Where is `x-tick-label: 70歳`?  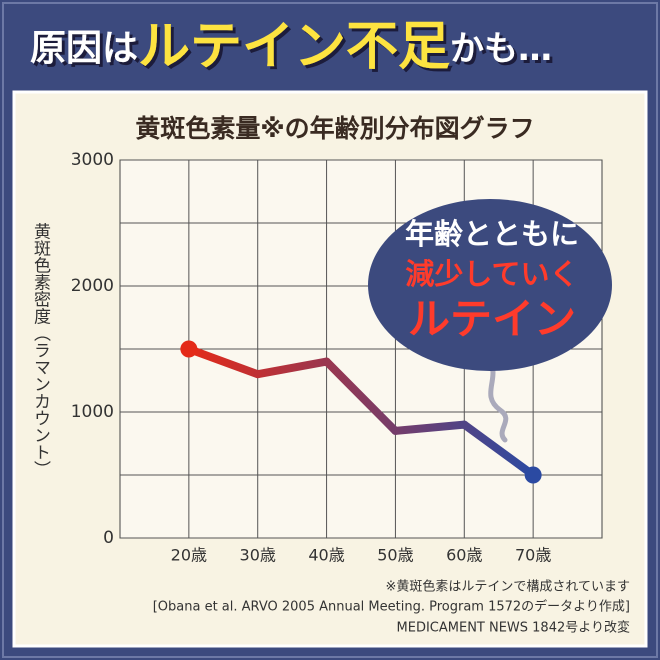
x-tick-label: 70歳 is located at coordinates (533, 555).